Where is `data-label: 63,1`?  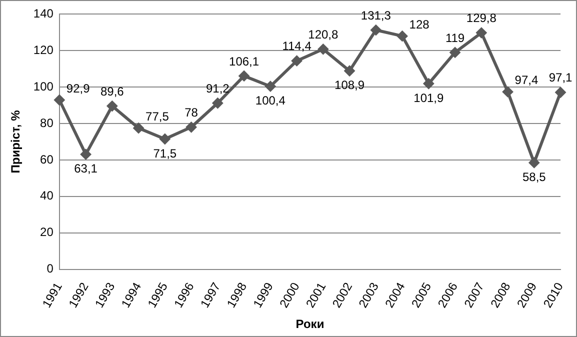
data-label: 63,1 is located at coordinates (86, 169).